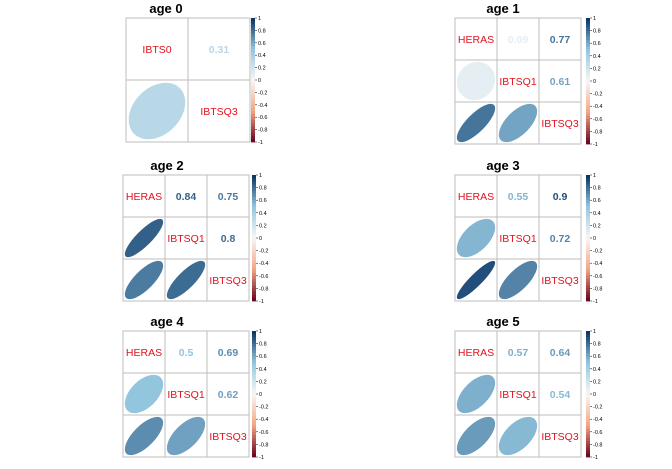 The image size is (672, 469). Describe the element at coordinates (594, 332) in the screenshot. I see `colorbar-tick-label: 1` at that location.